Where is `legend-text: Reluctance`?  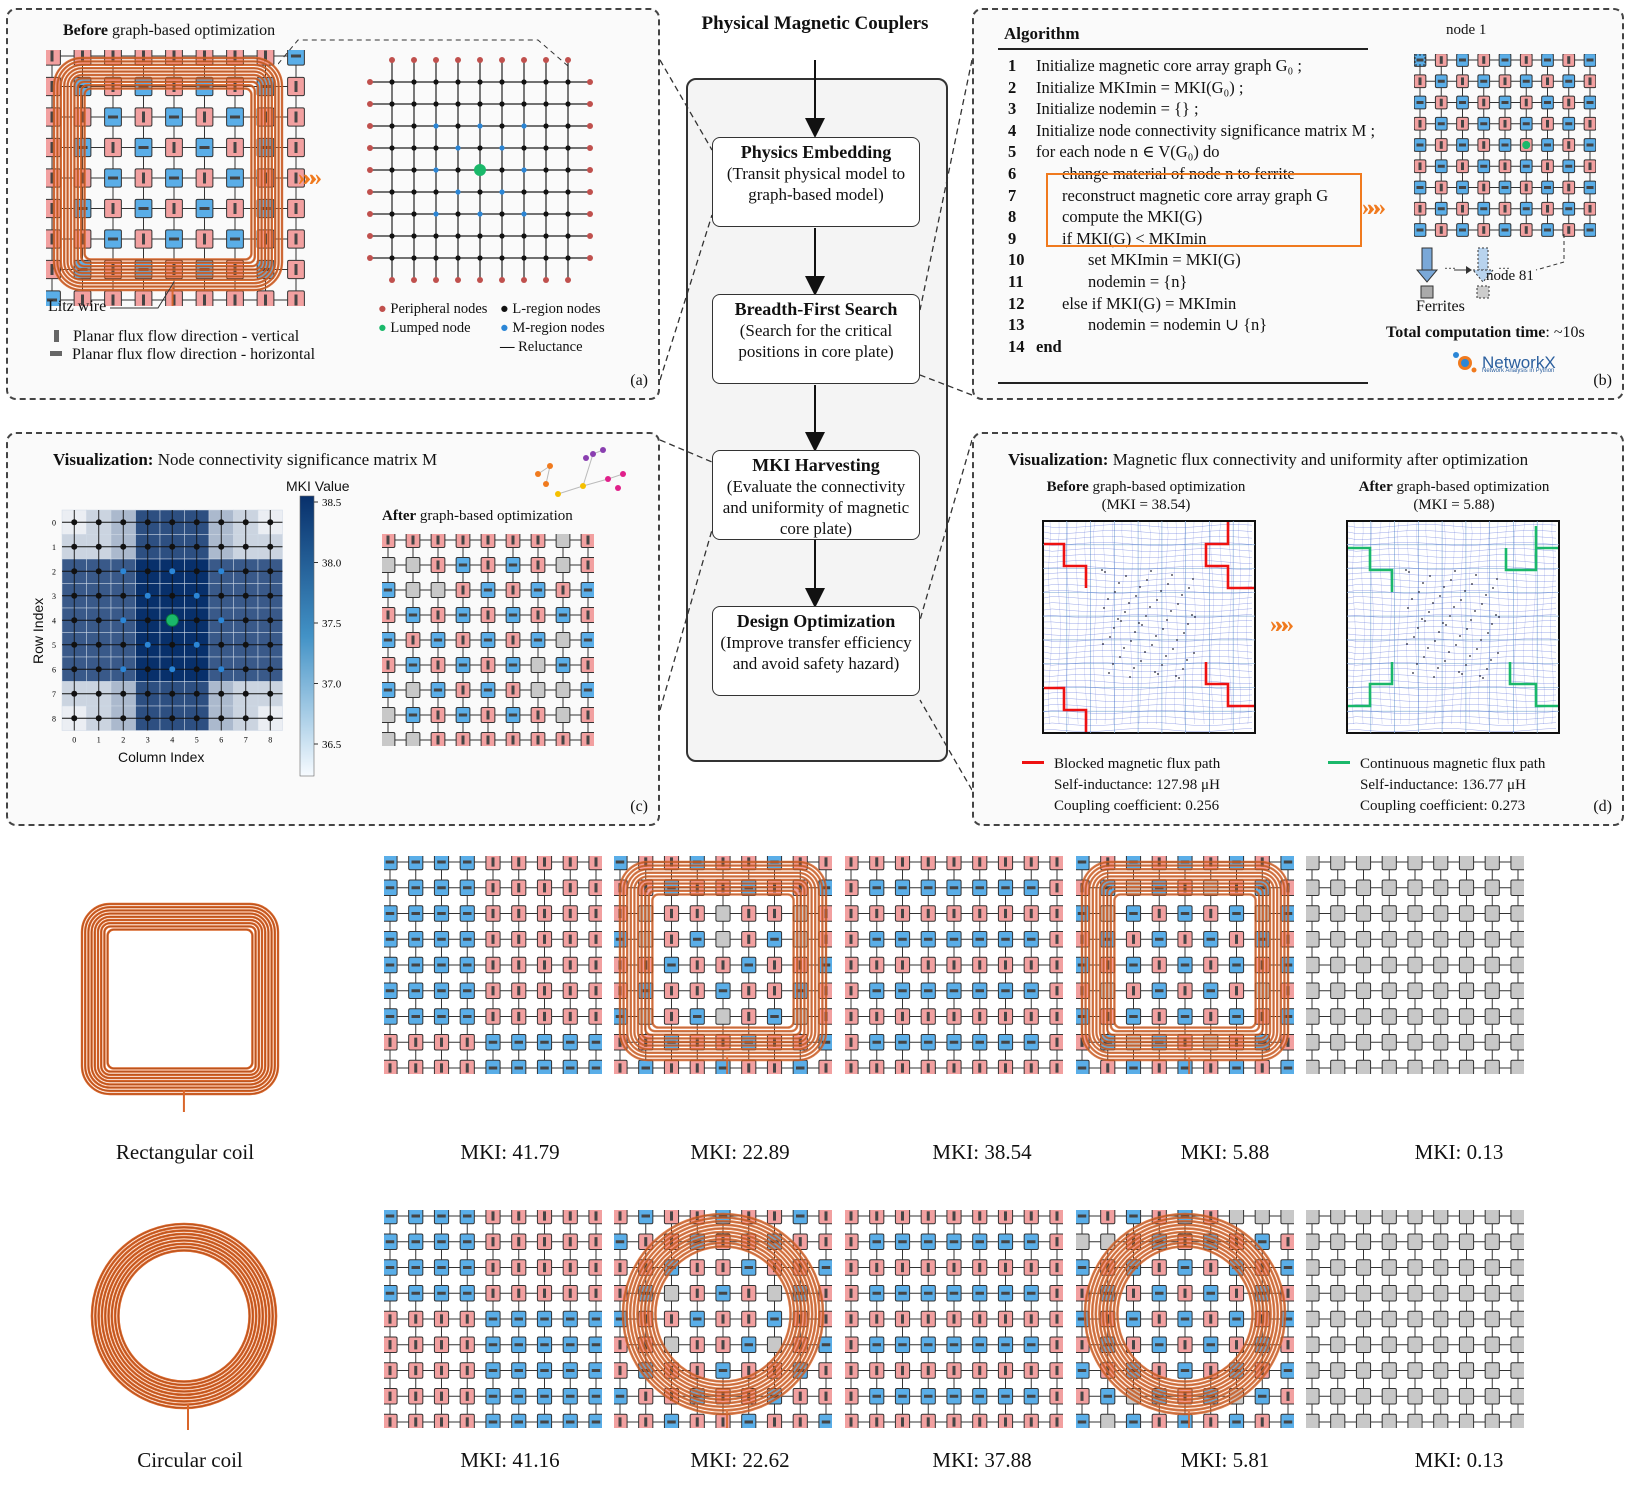
legend-text: Reluctance is located at coordinates (550, 347).